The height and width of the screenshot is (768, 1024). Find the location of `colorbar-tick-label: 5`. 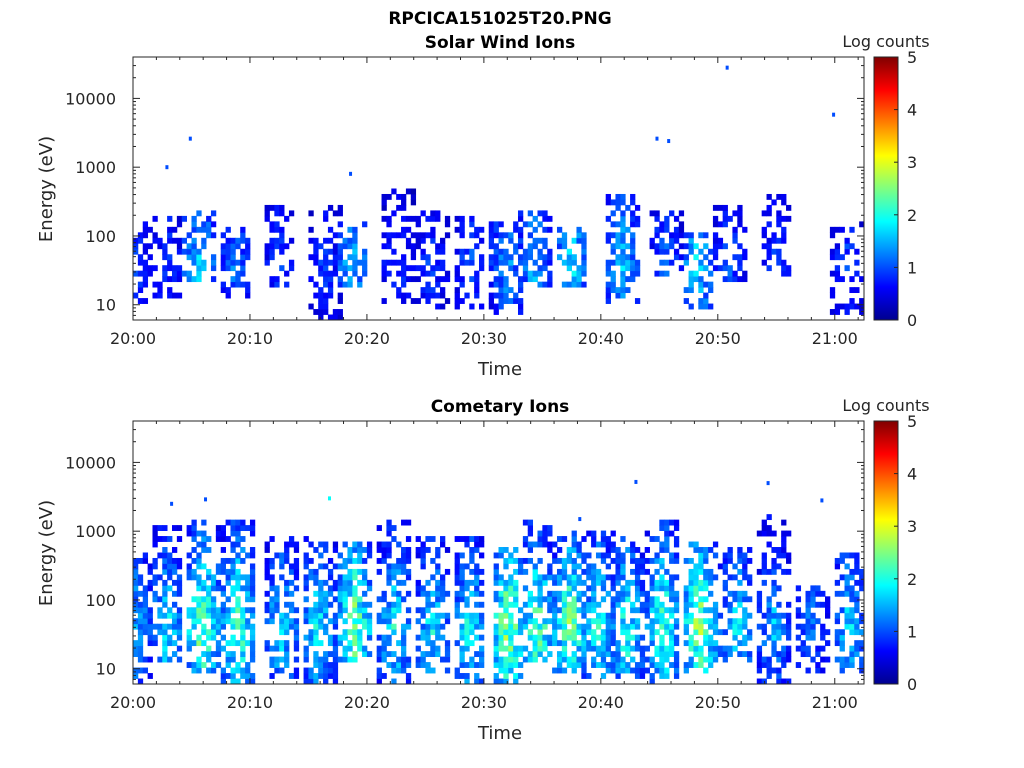

colorbar-tick-label: 5 is located at coordinates (912, 421).